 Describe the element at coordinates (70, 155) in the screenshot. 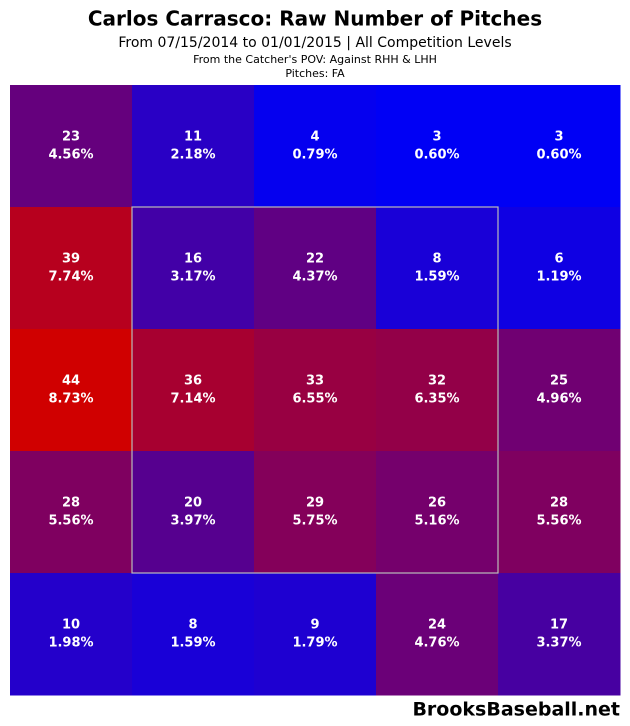

I see `cell-percent: 4.56%` at that location.